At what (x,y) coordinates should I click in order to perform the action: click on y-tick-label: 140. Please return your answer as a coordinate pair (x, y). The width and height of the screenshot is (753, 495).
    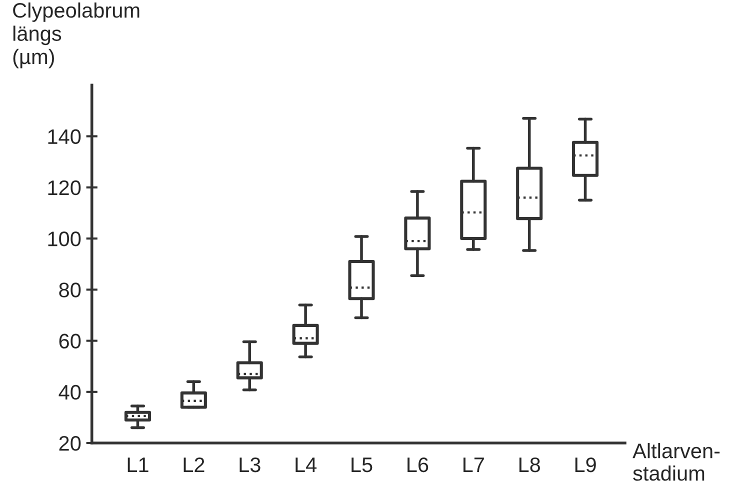
    Looking at the image, I should click on (64, 136).